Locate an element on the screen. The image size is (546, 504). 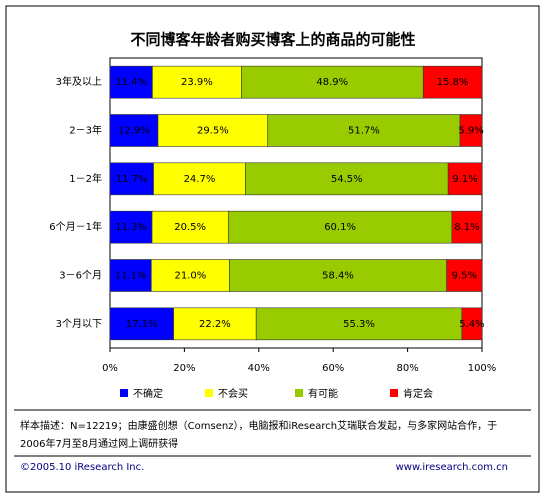
value-label: 55.3% is located at coordinates (359, 324).